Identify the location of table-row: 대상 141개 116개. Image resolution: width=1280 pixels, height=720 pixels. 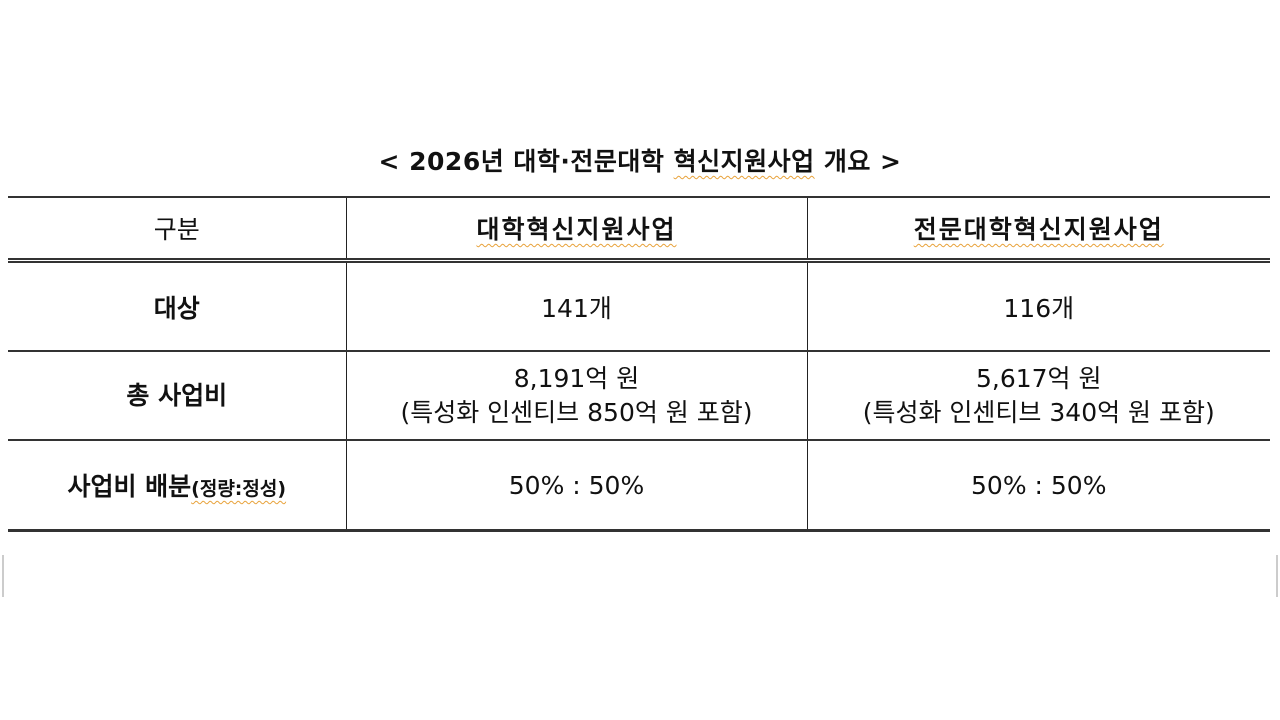
(639, 306).